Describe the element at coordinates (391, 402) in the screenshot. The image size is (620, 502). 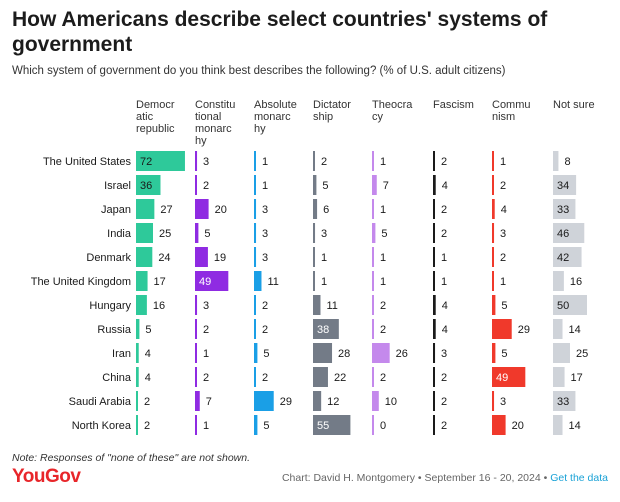
I see `data-label: 10` at that location.